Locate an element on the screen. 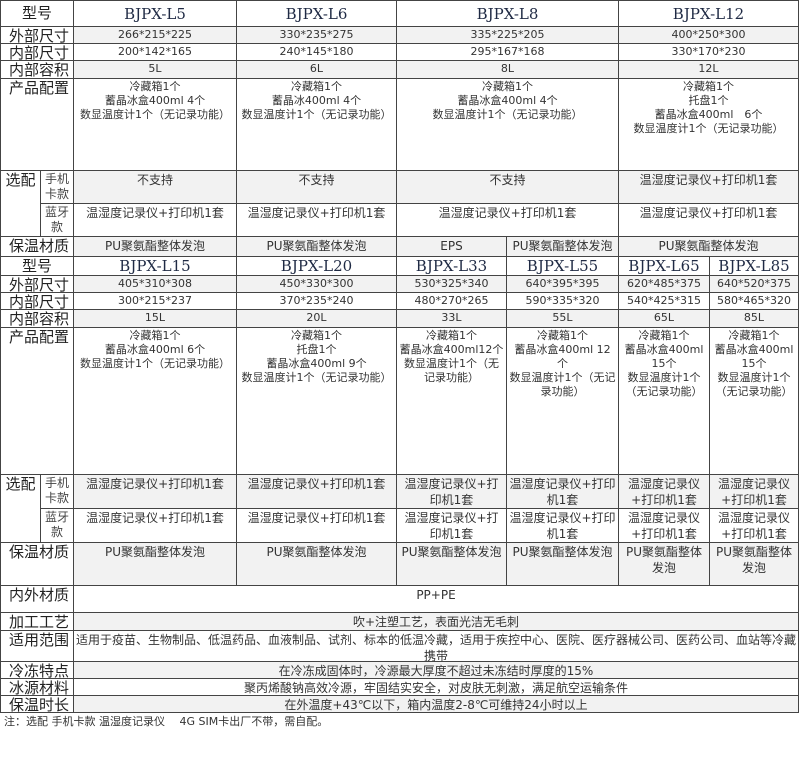  row-label-freeze: 冷冻特点 is located at coordinates (37, 670).